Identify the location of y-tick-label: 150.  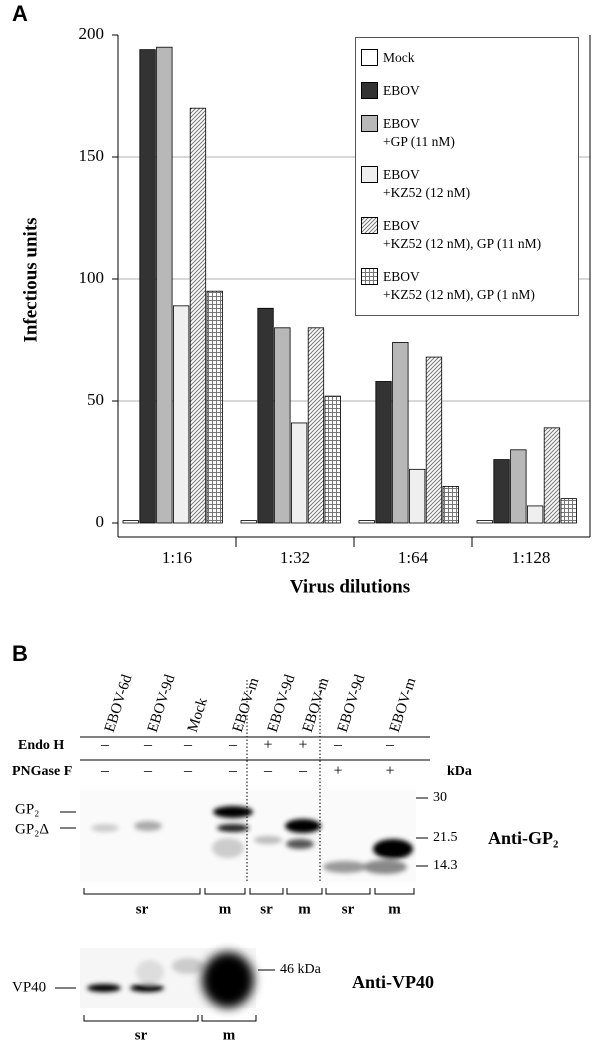
(92, 155).